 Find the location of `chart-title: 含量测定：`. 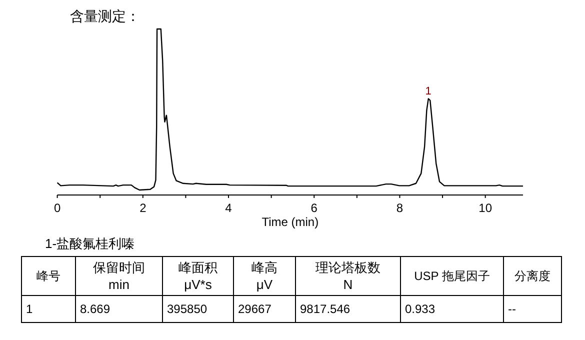

chart-title: 含量测定： is located at coordinates (105, 16).